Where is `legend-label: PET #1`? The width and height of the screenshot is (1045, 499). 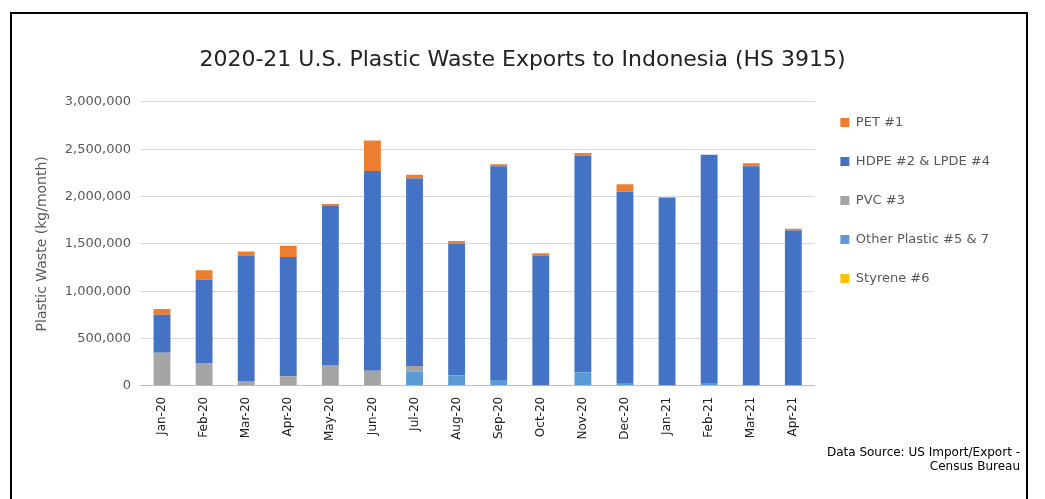 legend-label: PET #1 is located at coordinates (879, 121).